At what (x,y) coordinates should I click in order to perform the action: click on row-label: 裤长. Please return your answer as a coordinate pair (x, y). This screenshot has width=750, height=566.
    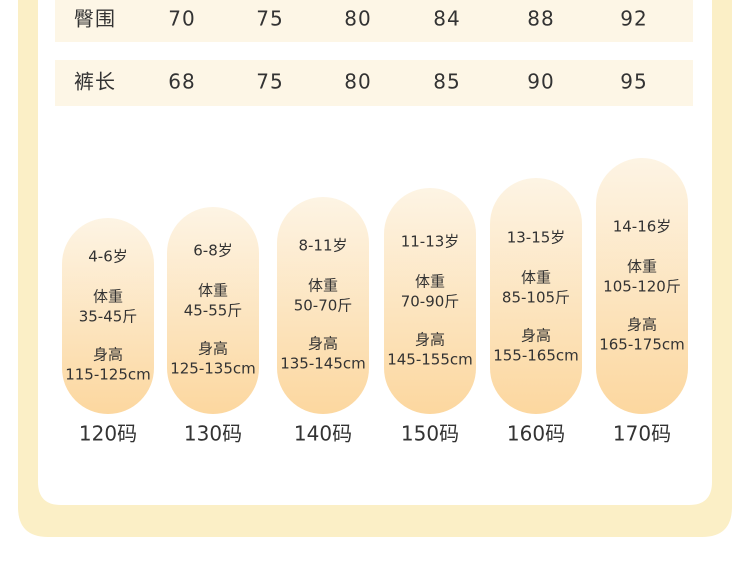
    Looking at the image, I should click on (95, 82).